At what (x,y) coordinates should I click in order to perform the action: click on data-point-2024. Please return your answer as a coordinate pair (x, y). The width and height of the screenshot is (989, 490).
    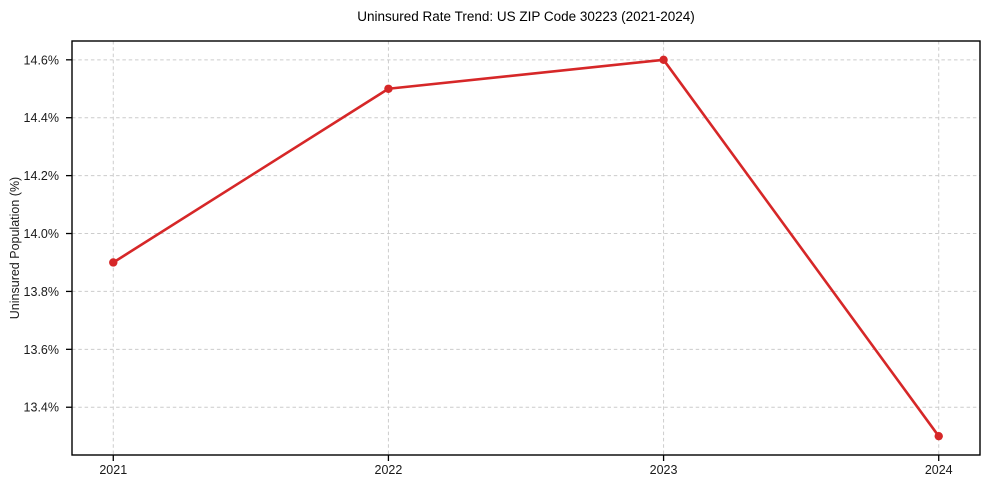
    Looking at the image, I should click on (938, 436).